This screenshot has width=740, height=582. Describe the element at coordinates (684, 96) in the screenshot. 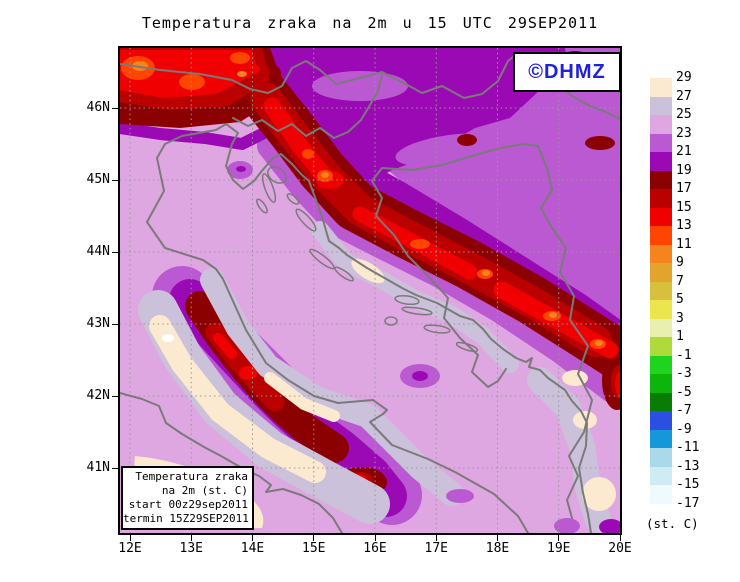

I see `colorbar-tick-label: 27` at that location.